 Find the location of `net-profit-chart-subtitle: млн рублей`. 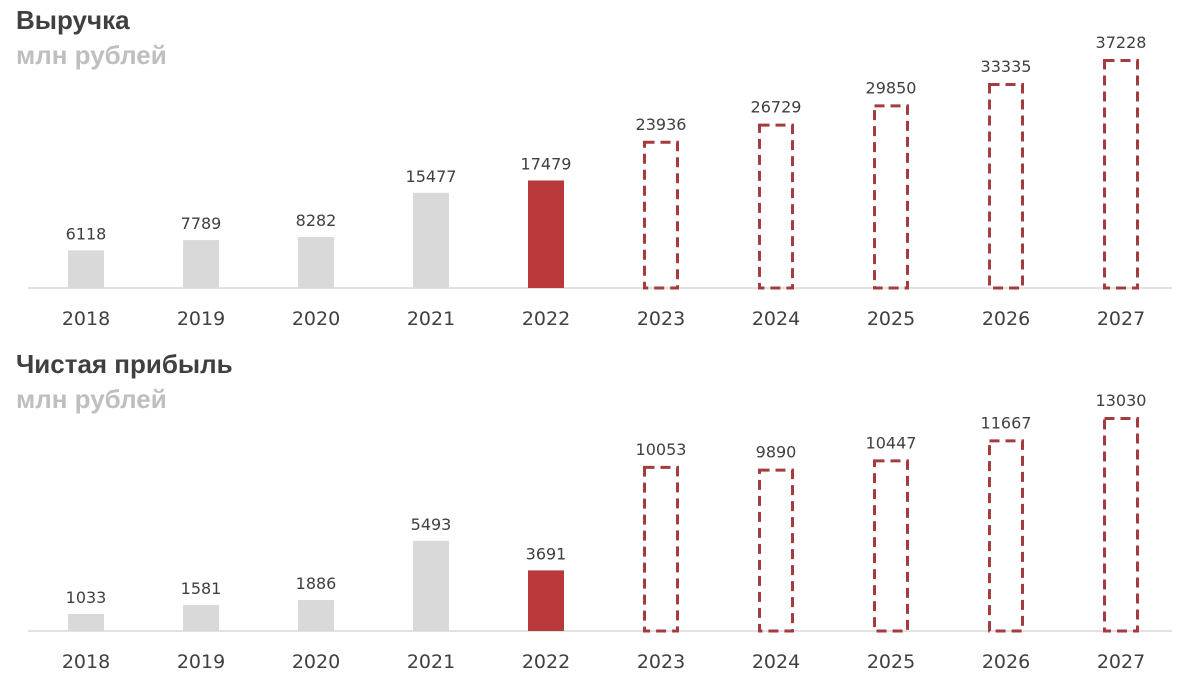

net-profit-chart-subtitle: млн рублей is located at coordinates (91, 399).